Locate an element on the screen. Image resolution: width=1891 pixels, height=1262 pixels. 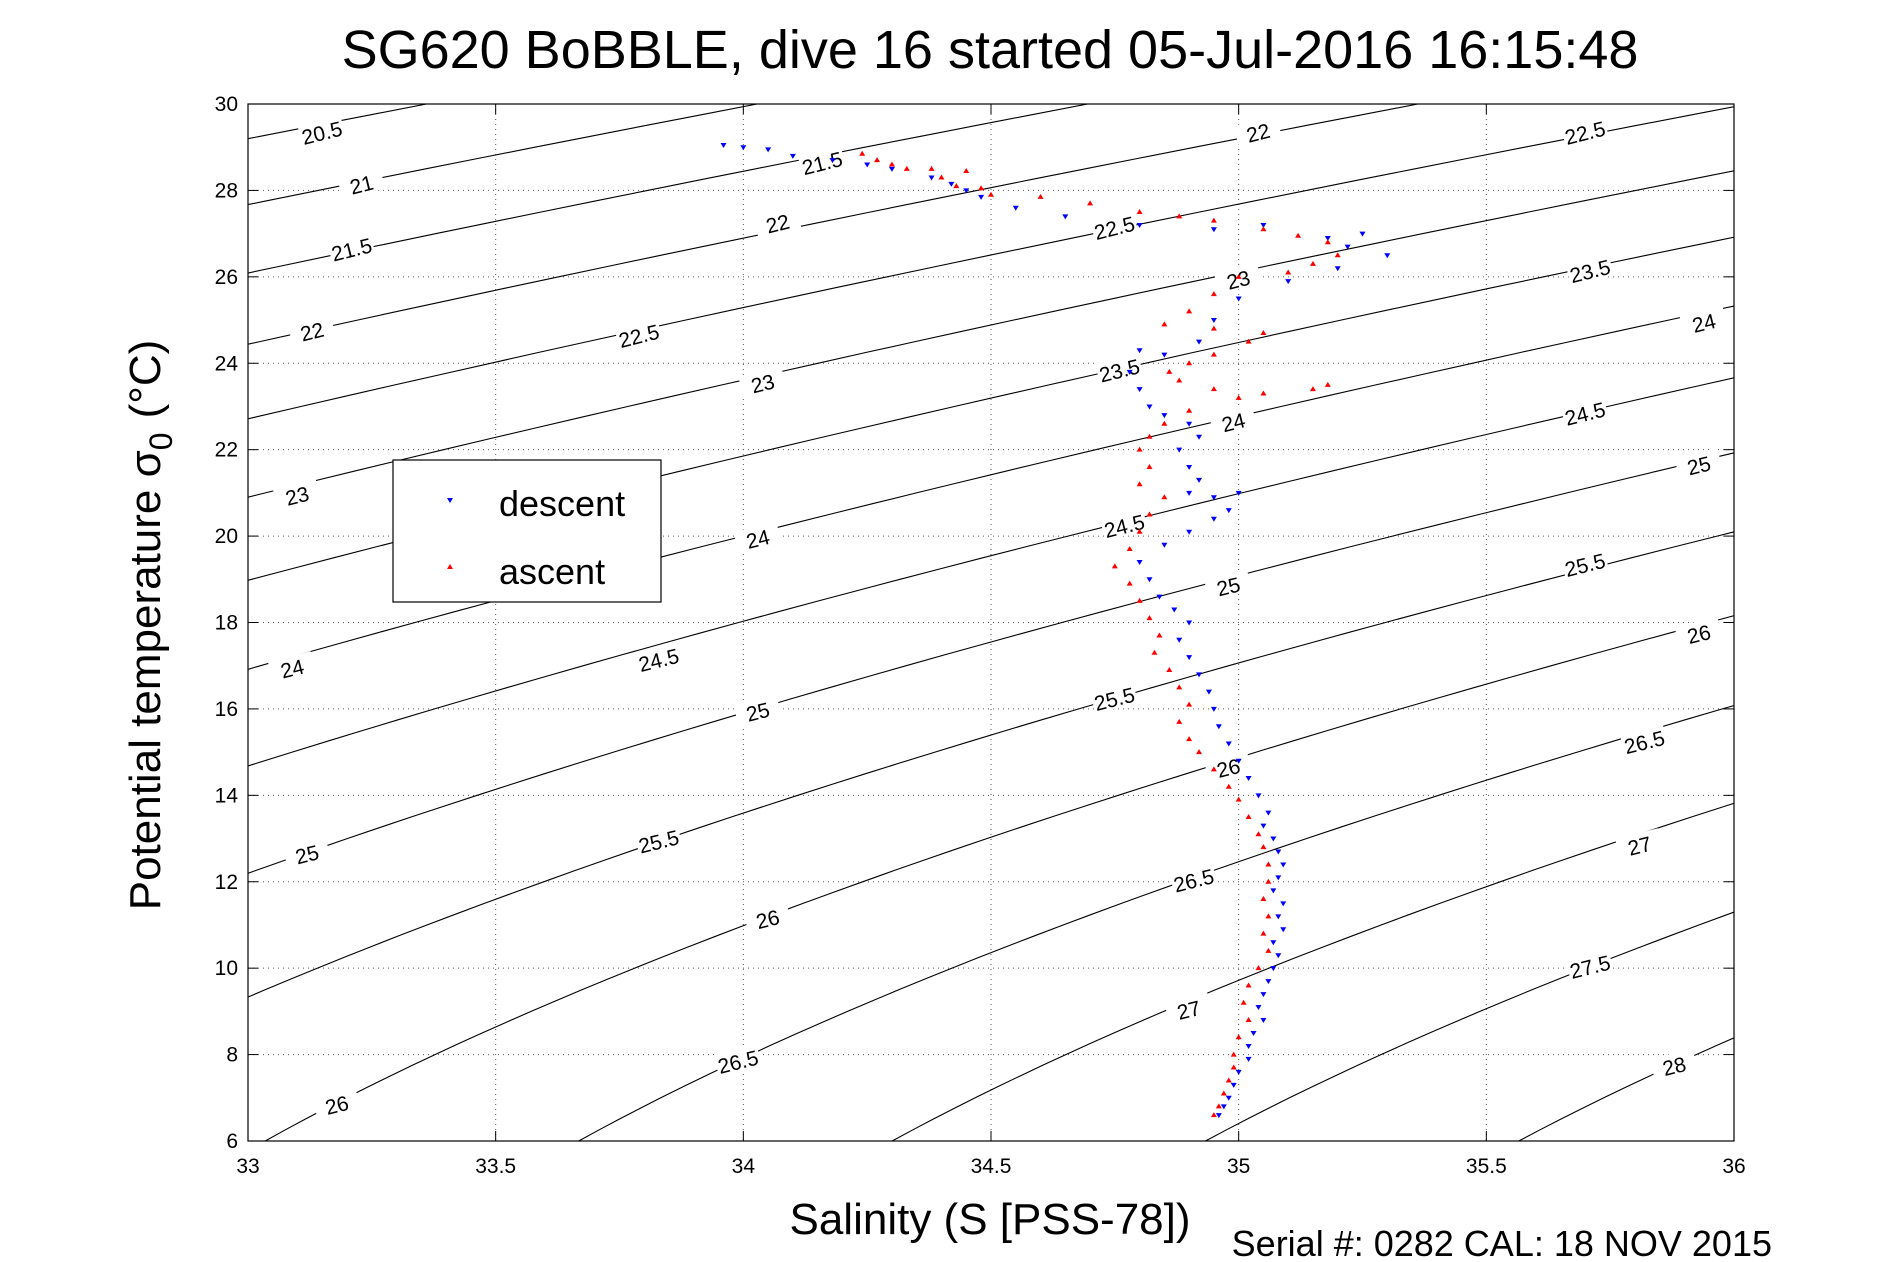
contour-label-text: 23 is located at coordinates (763, 384).